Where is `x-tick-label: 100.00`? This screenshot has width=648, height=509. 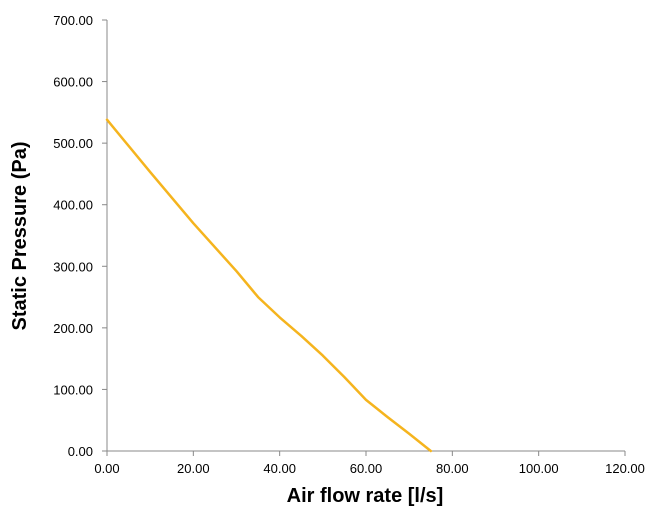
x-tick-label: 100.00 is located at coordinates (539, 468).